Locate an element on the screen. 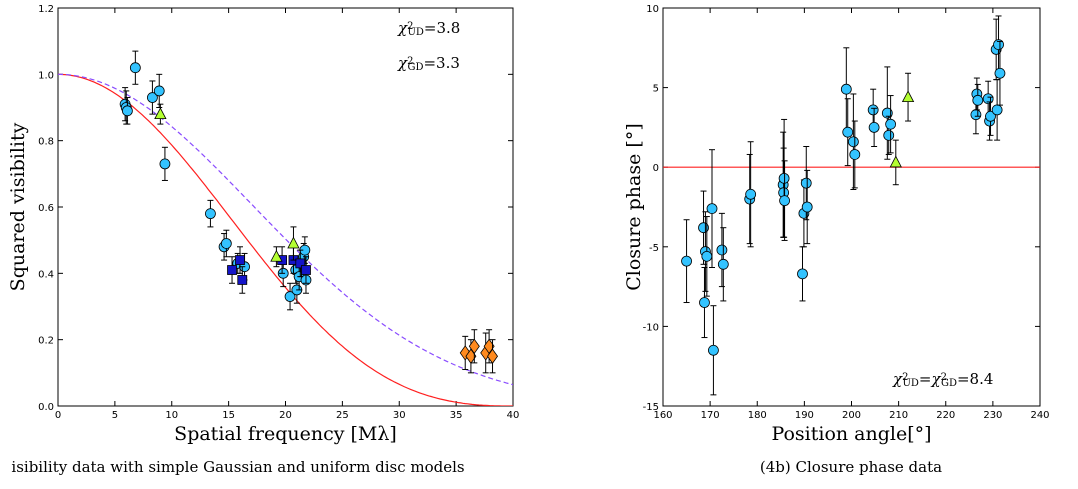 The height and width of the screenshot is (489, 1078). x-tick-label: 10 is located at coordinates (171, 415).